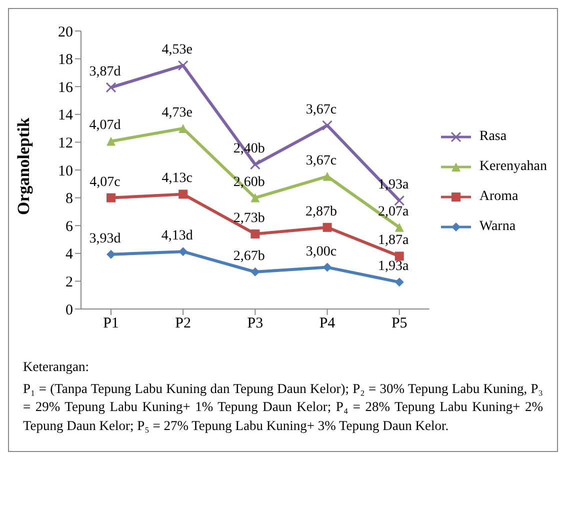 The width and height of the screenshot is (568, 506). What do you see at coordinates (394, 266) in the screenshot?
I see `annotation: 1,93a` at bounding box center [394, 266].